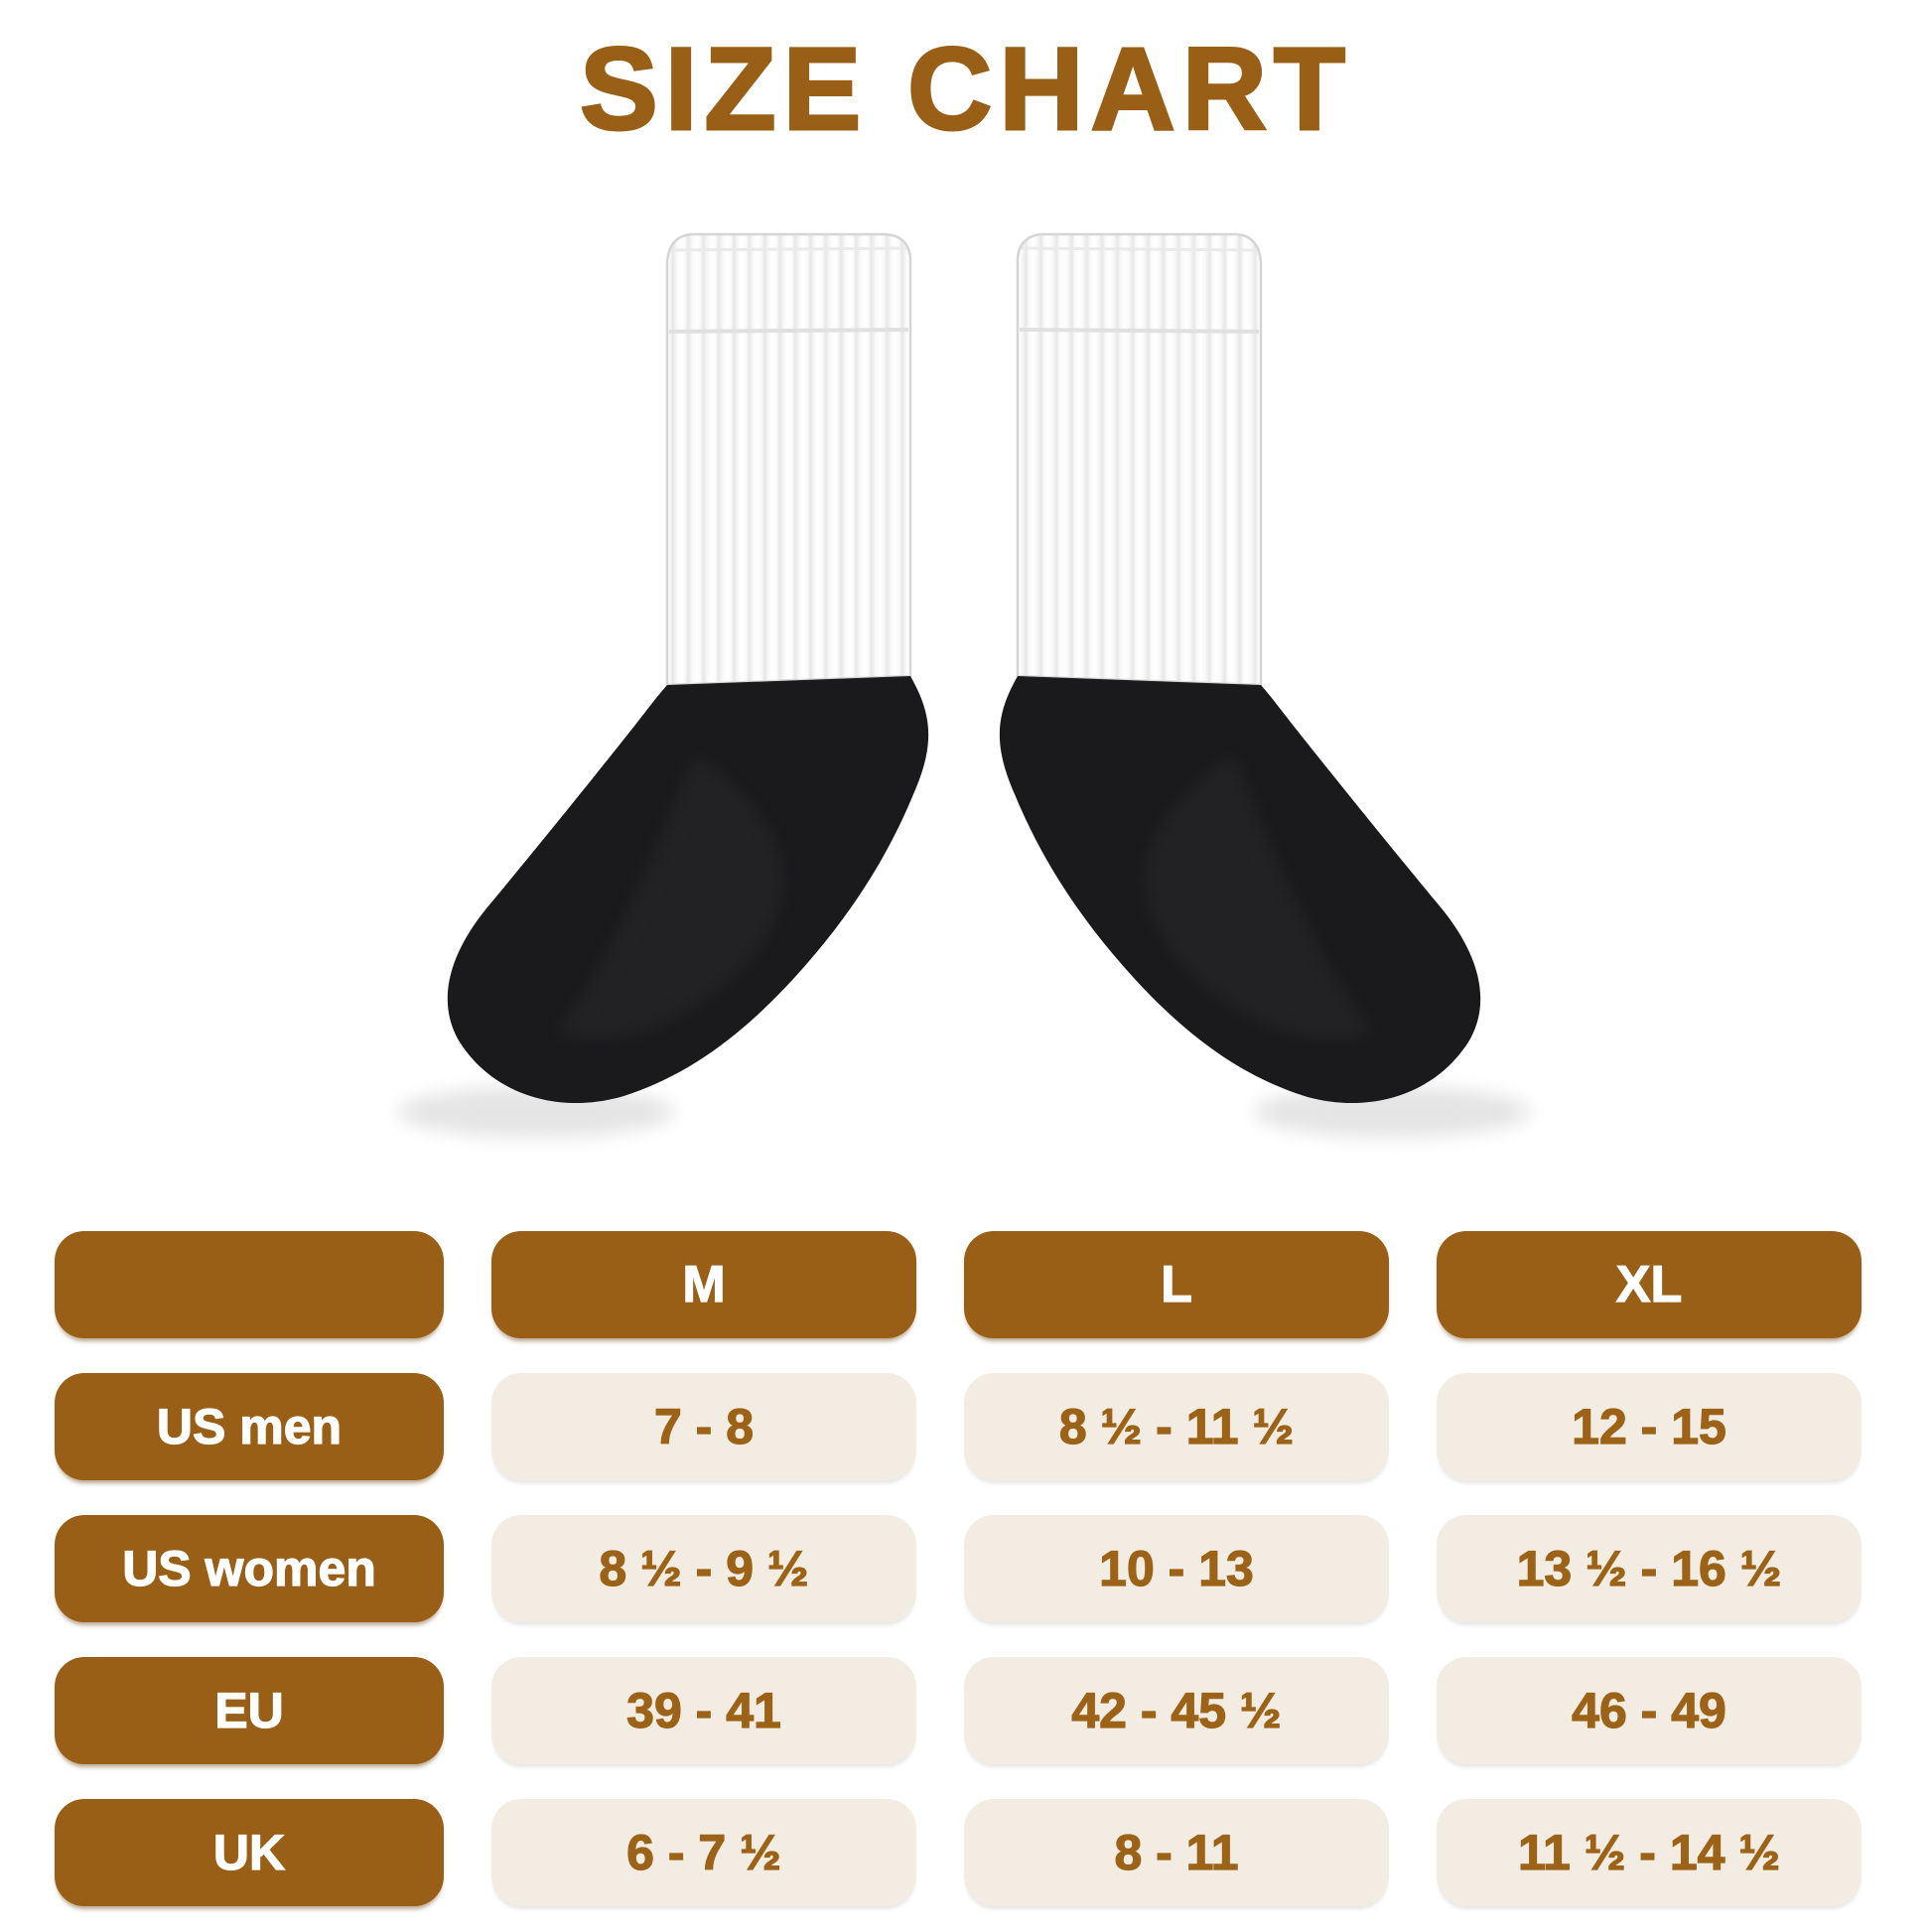 Image resolution: width=1932 pixels, height=1932 pixels. What do you see at coordinates (249, 1568) in the screenshot?
I see `row-label-us-women: US women` at bounding box center [249, 1568].